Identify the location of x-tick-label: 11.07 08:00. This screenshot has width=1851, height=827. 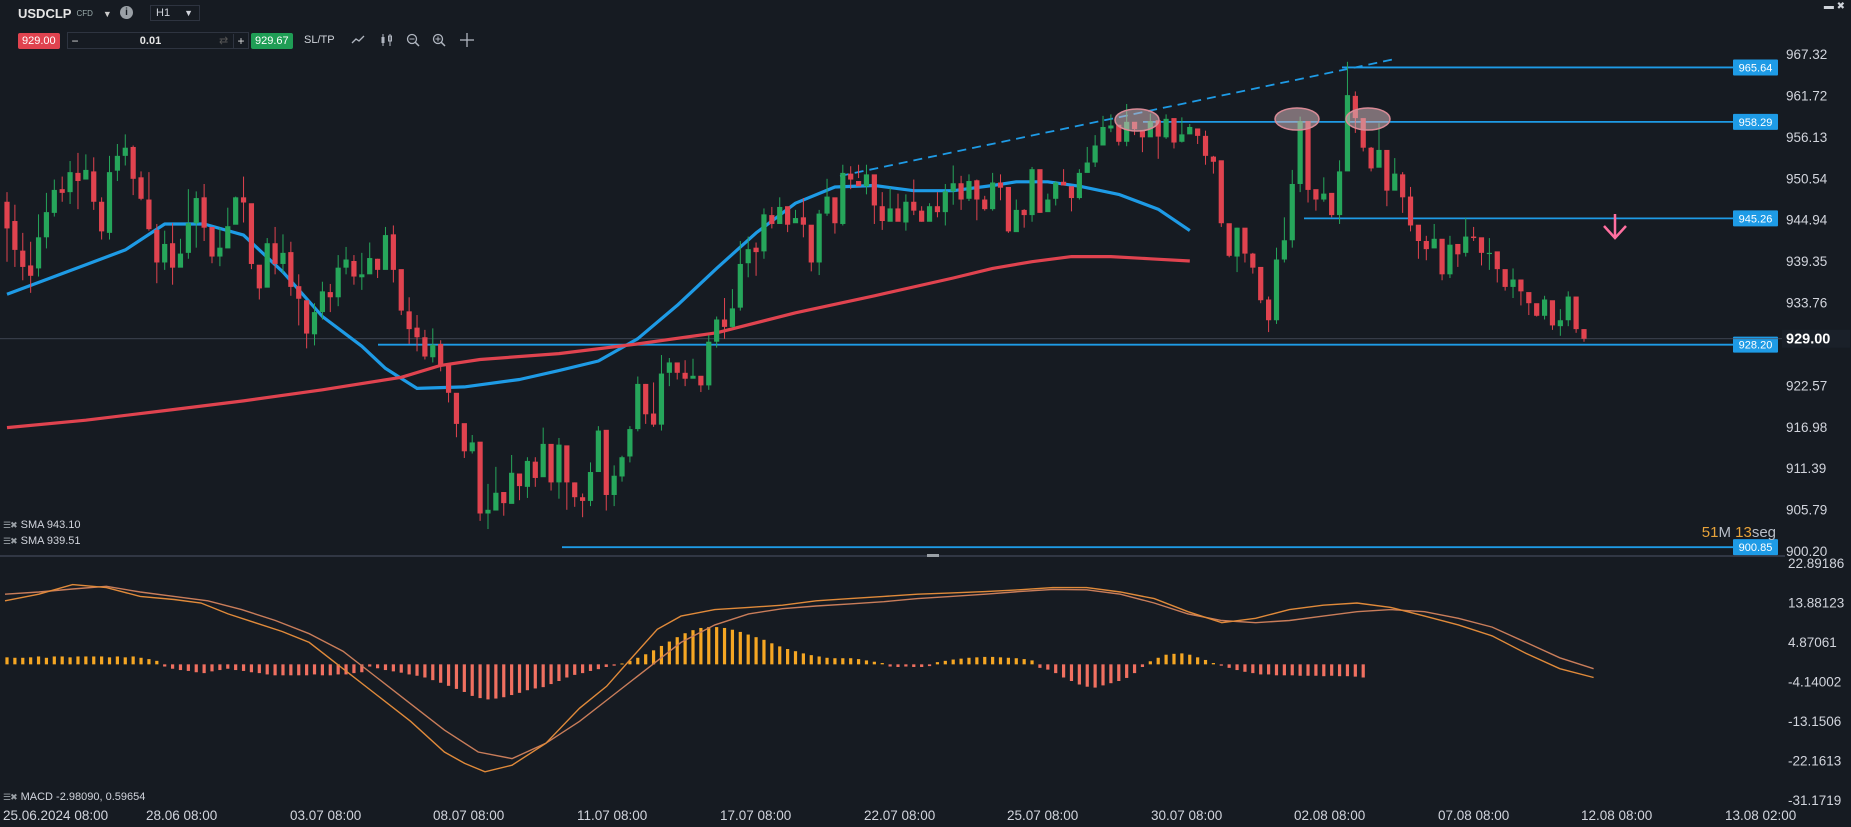
(612, 815).